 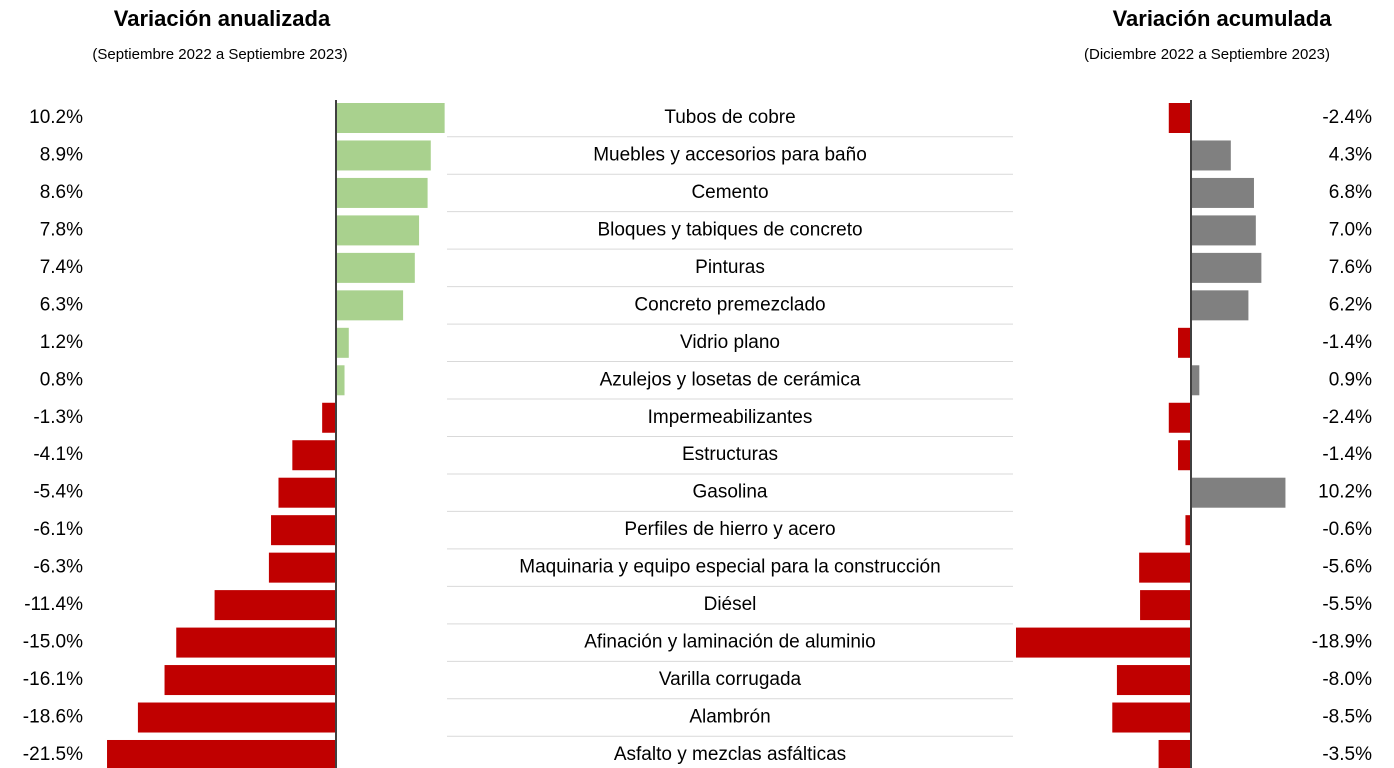 I want to click on value-label: 1.2%, so click(x=61, y=342).